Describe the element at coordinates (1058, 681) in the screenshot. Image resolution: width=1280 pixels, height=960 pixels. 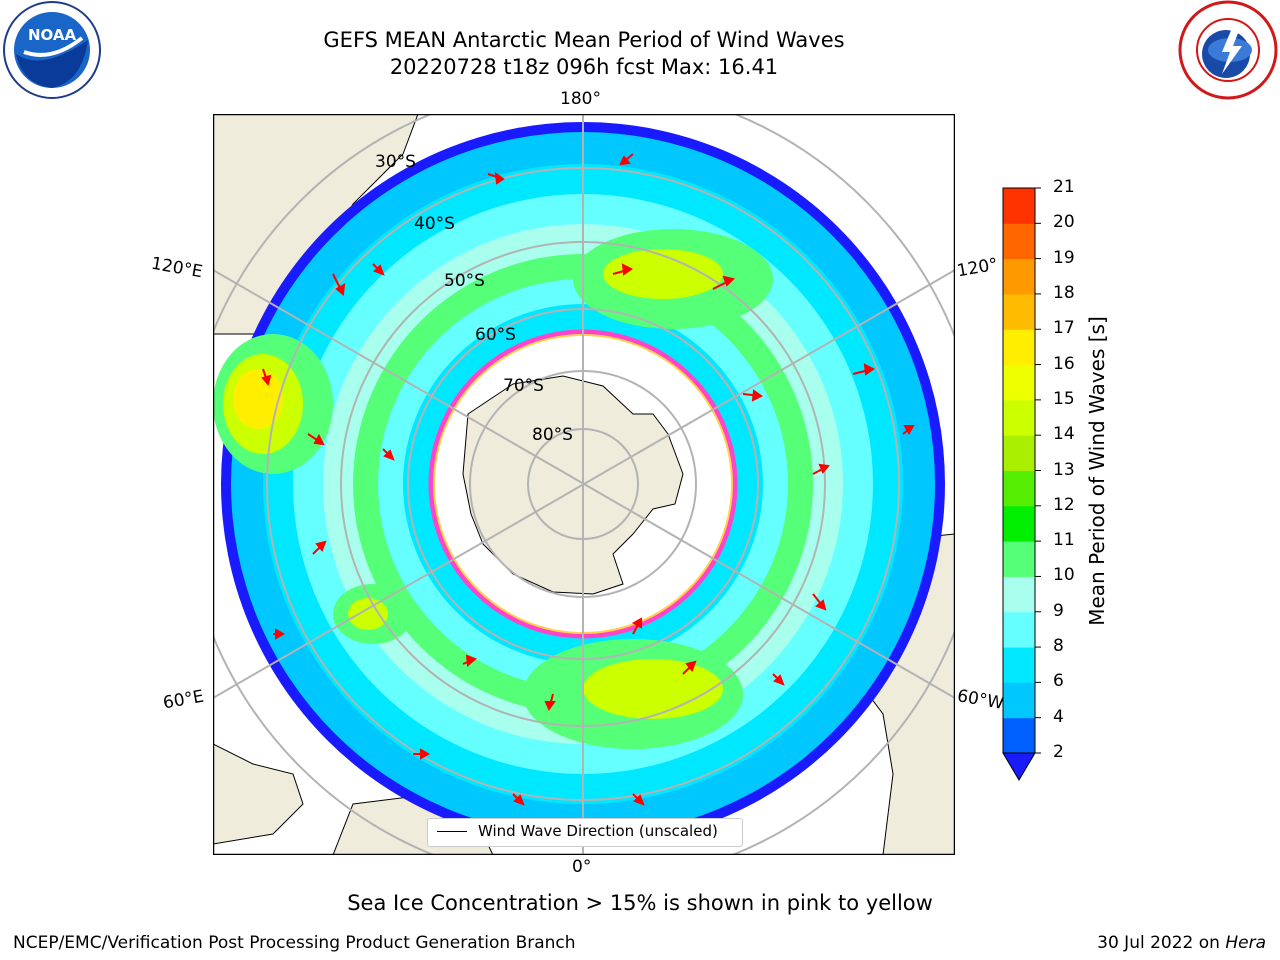
I see `colorbar-tick-label: 6` at that location.